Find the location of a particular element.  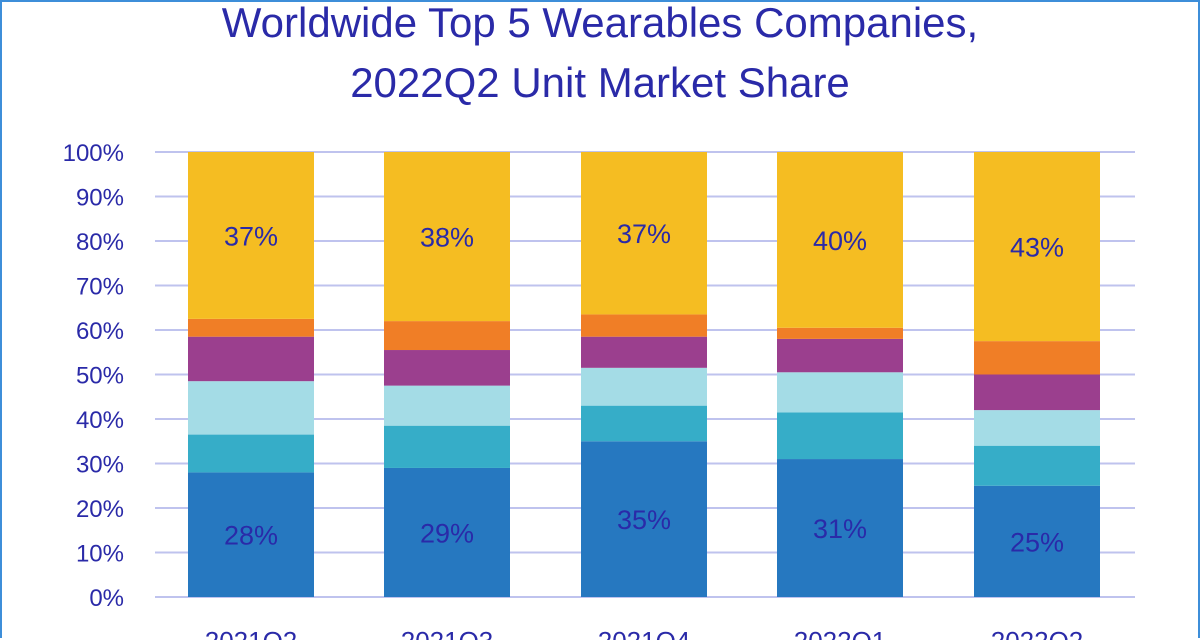

data-label: 40% is located at coordinates (840, 241).